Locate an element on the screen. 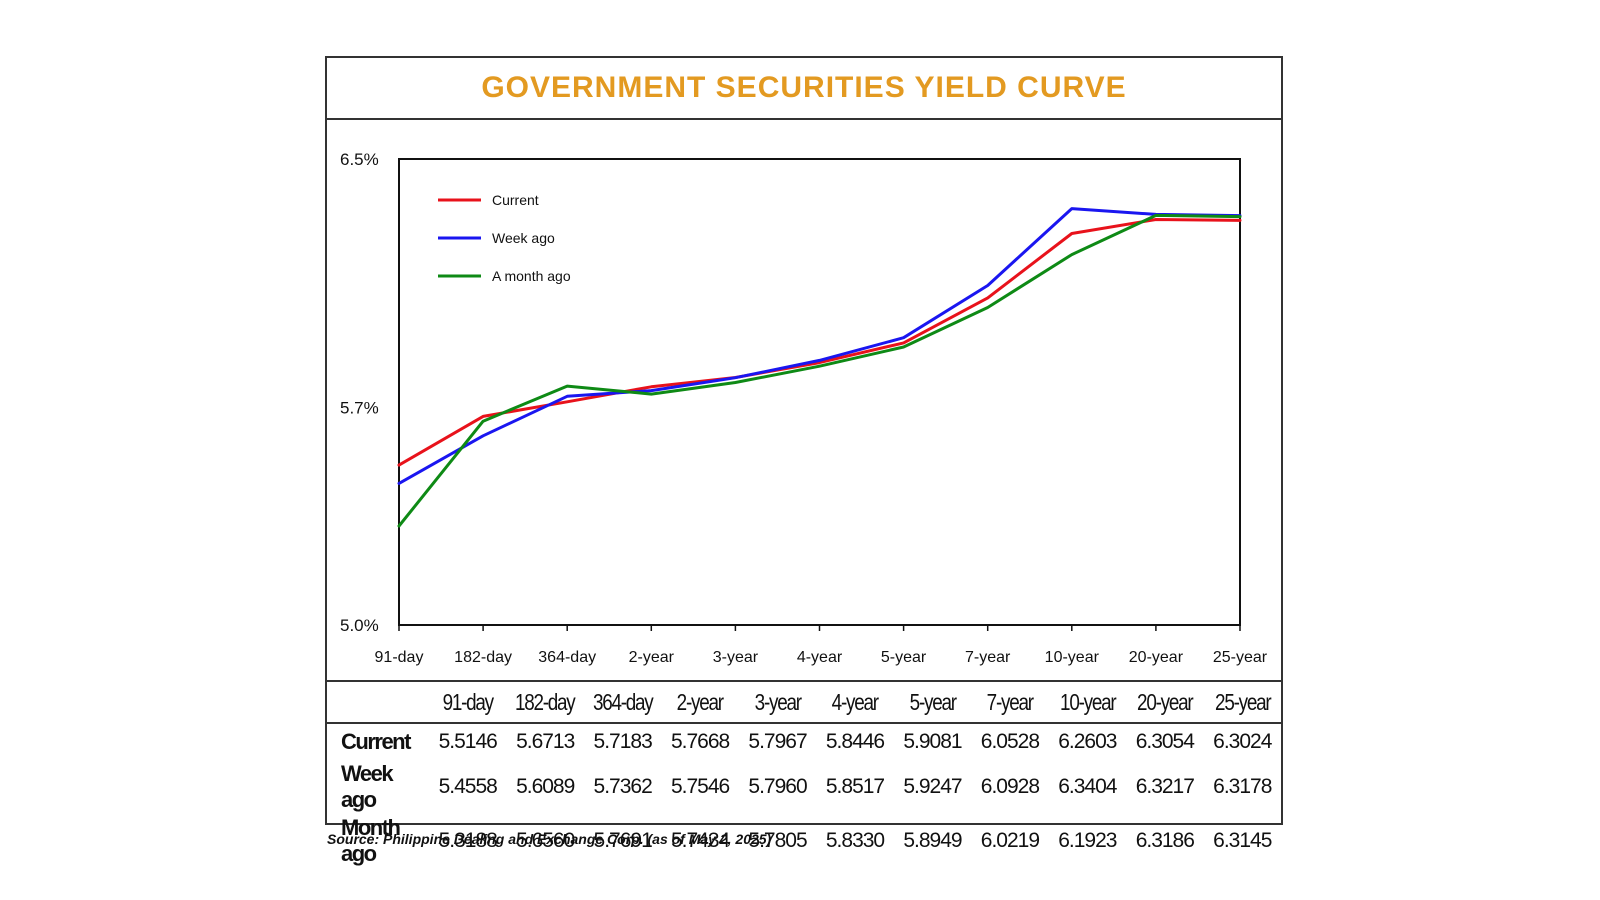 The height and width of the screenshot is (900, 1600). table-cell: 6.3404 is located at coordinates (1087, 786).